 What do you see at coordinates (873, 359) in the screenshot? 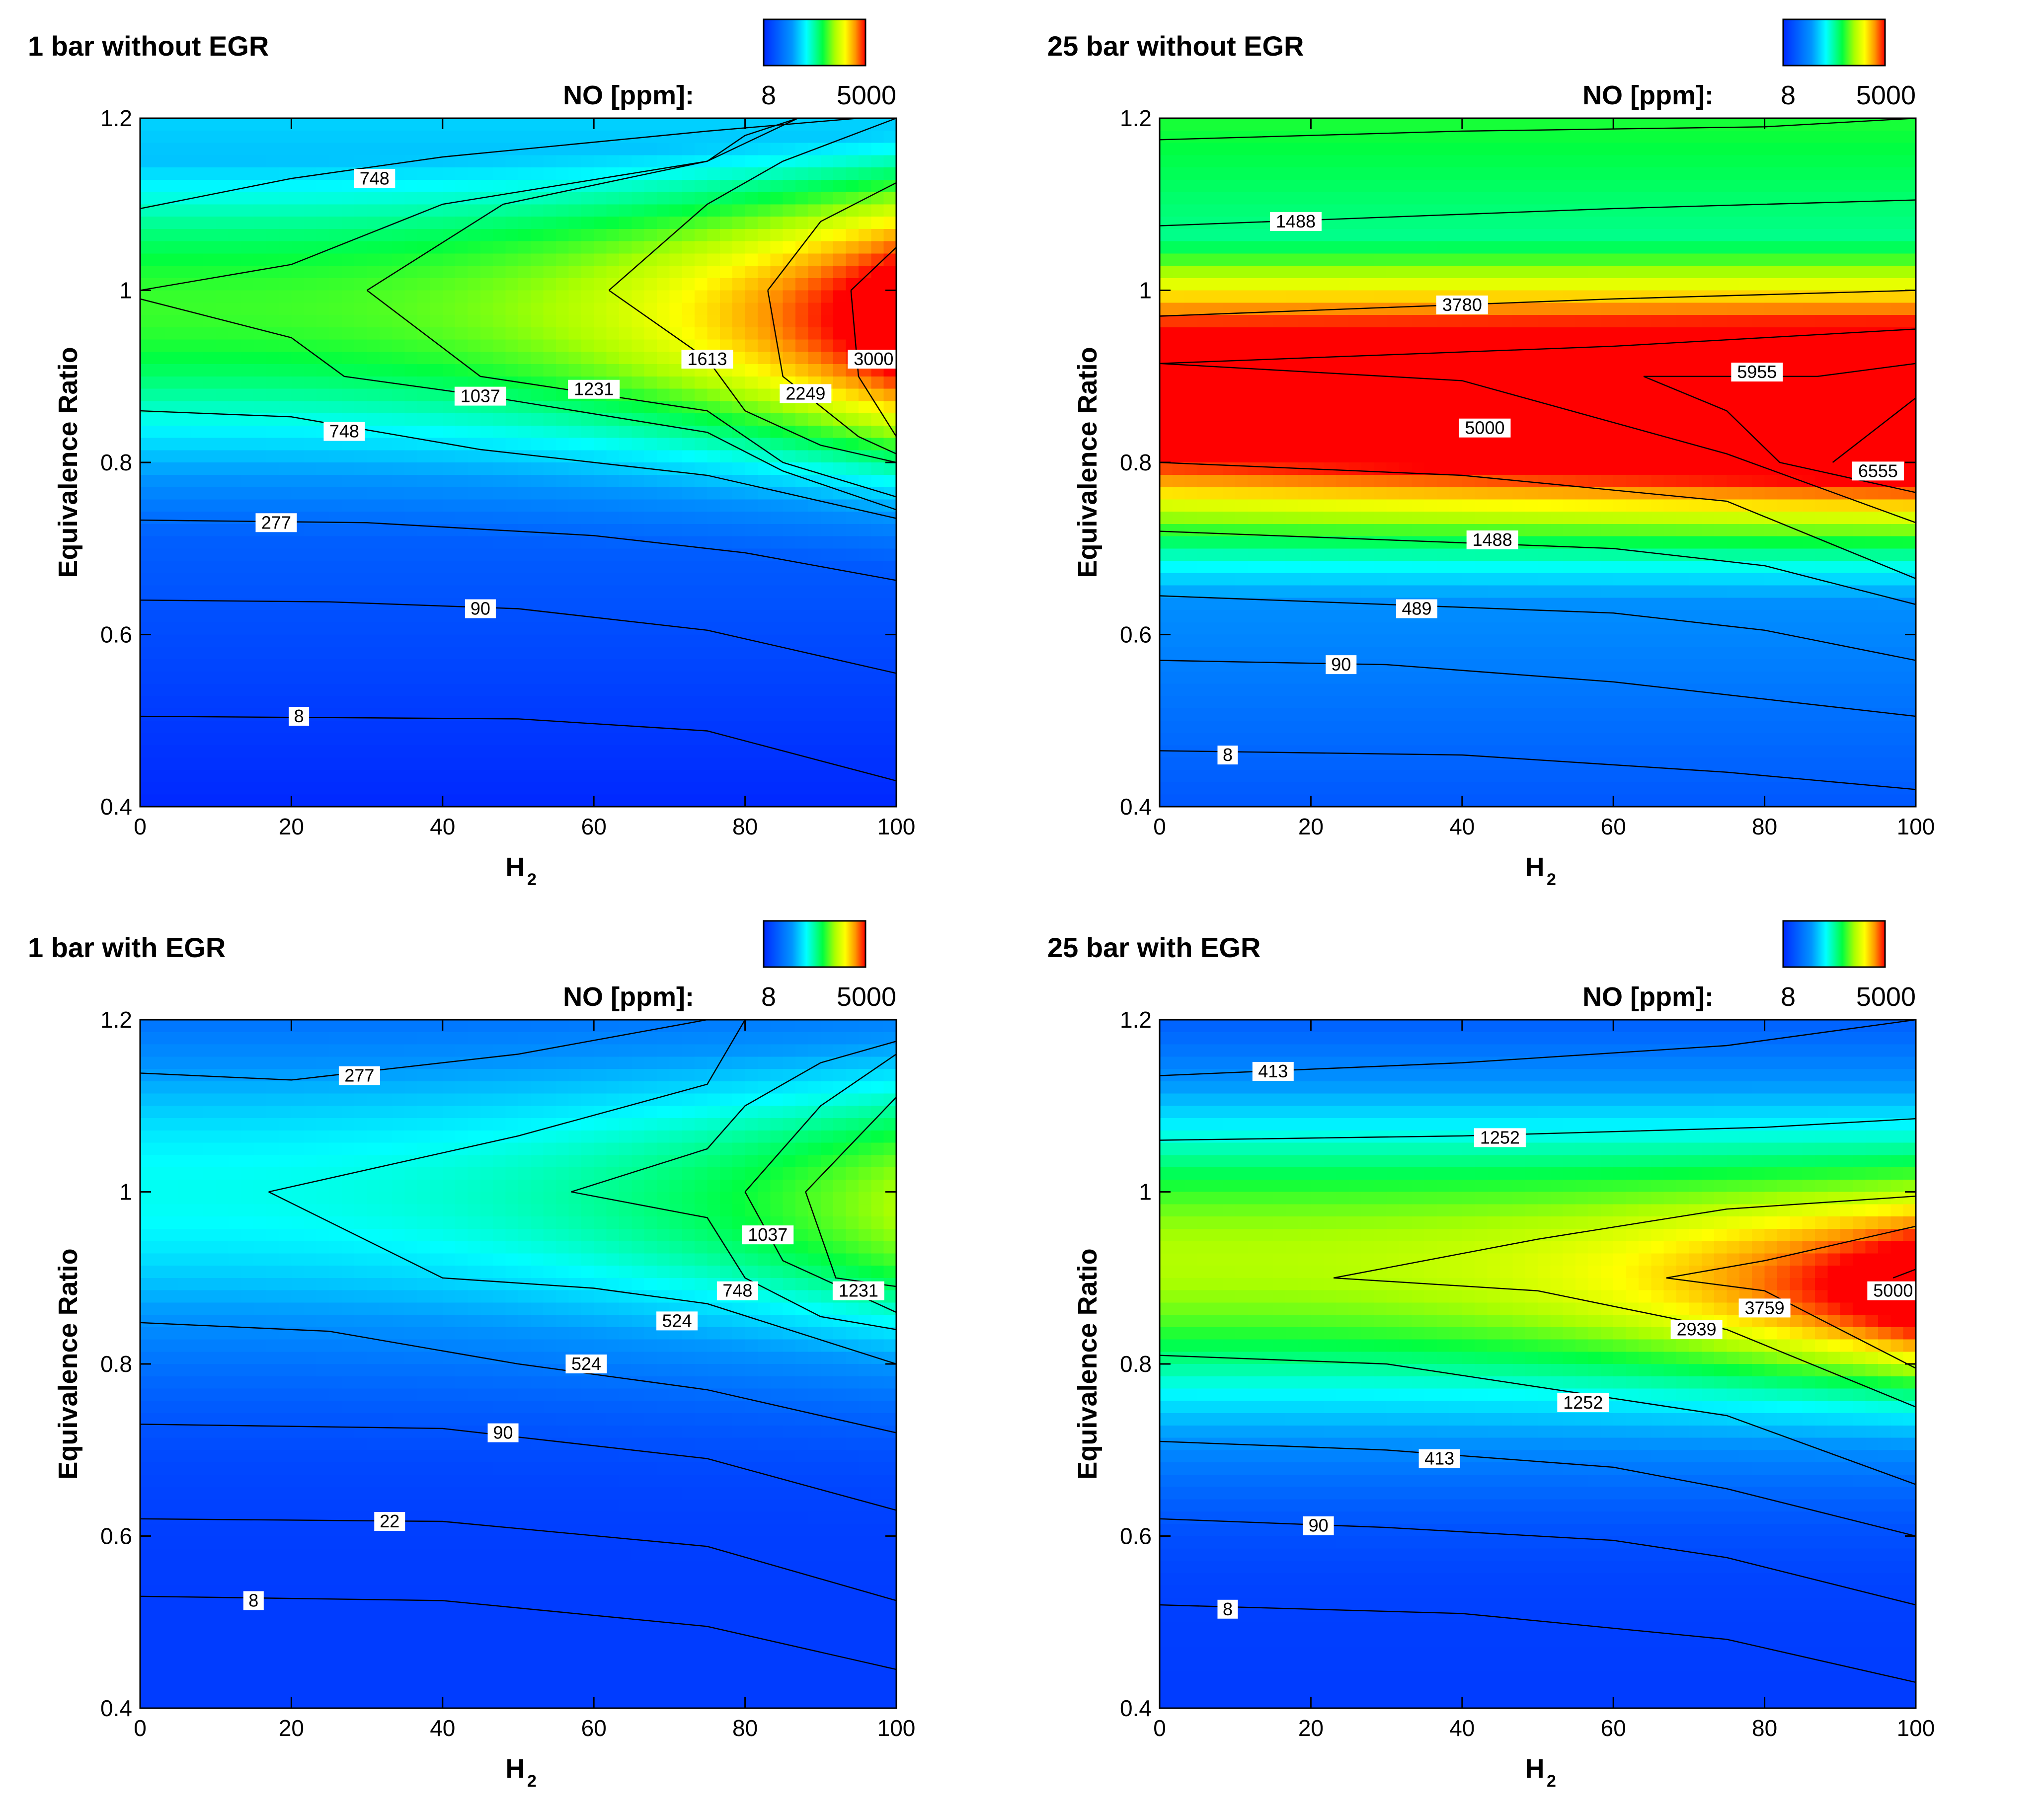
I see `contour-label: 3000` at bounding box center [873, 359].